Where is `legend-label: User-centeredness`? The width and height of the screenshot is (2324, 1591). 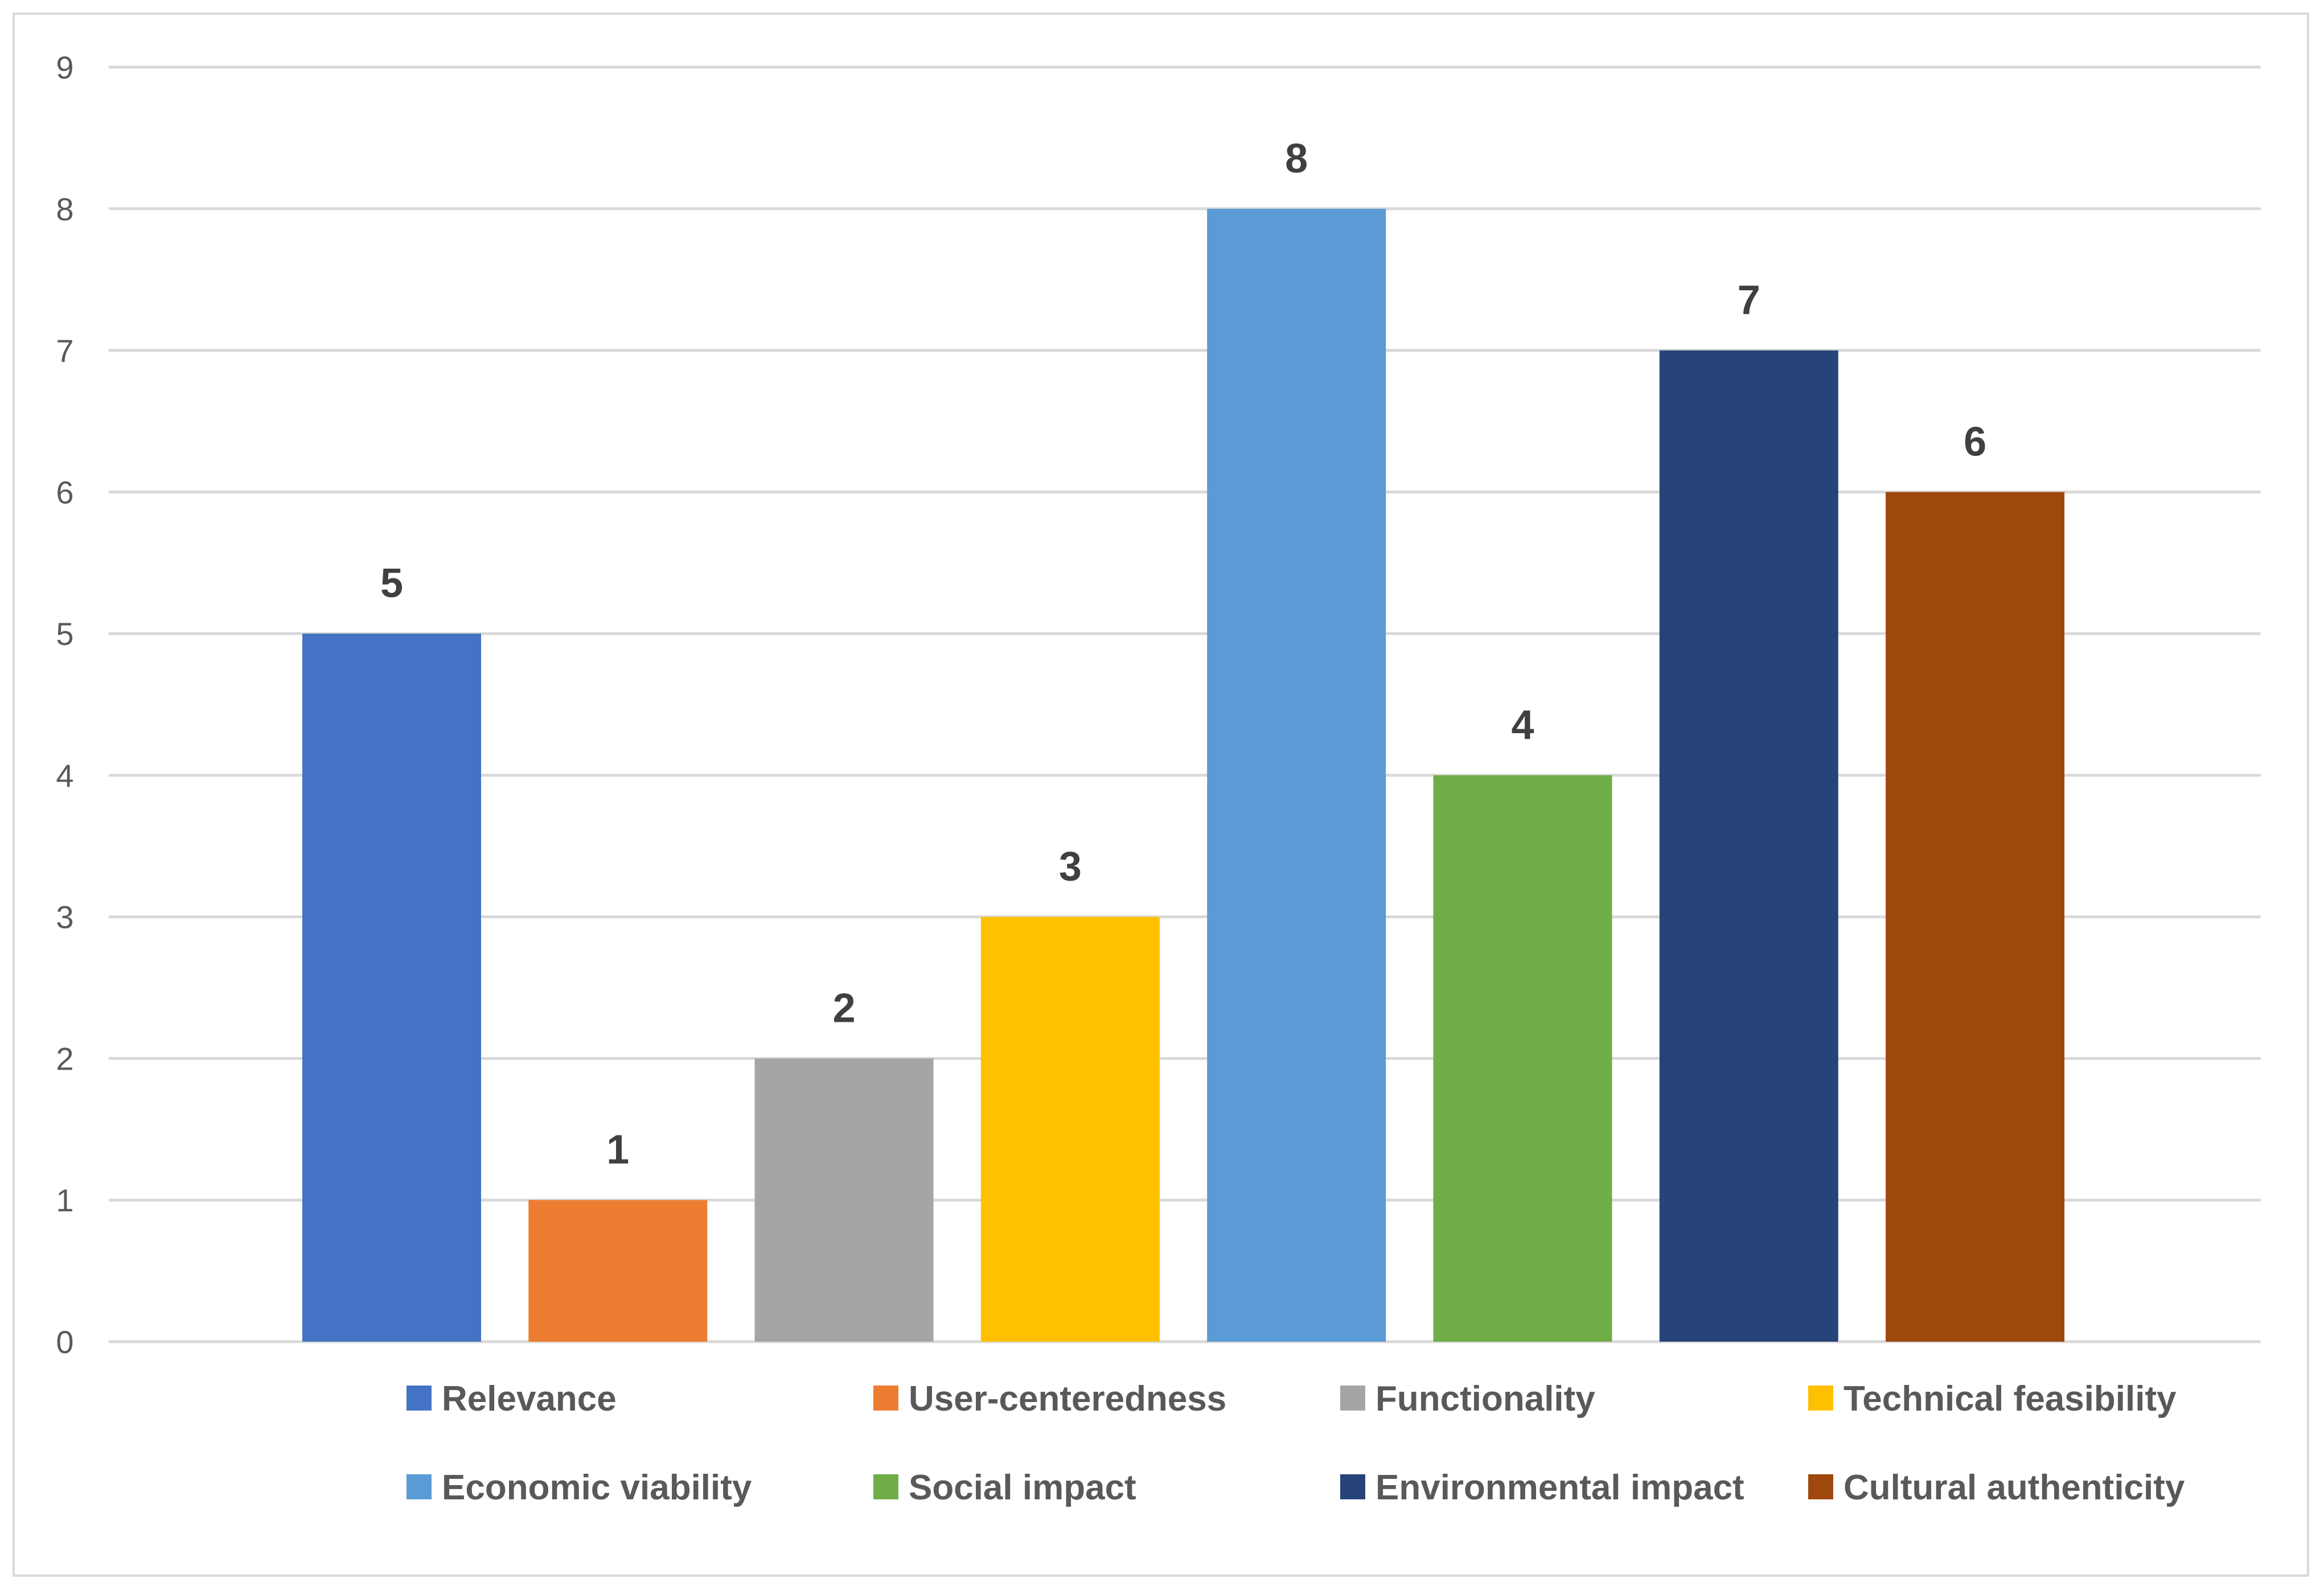 legend-label: User-centeredness is located at coordinates (1067, 1399).